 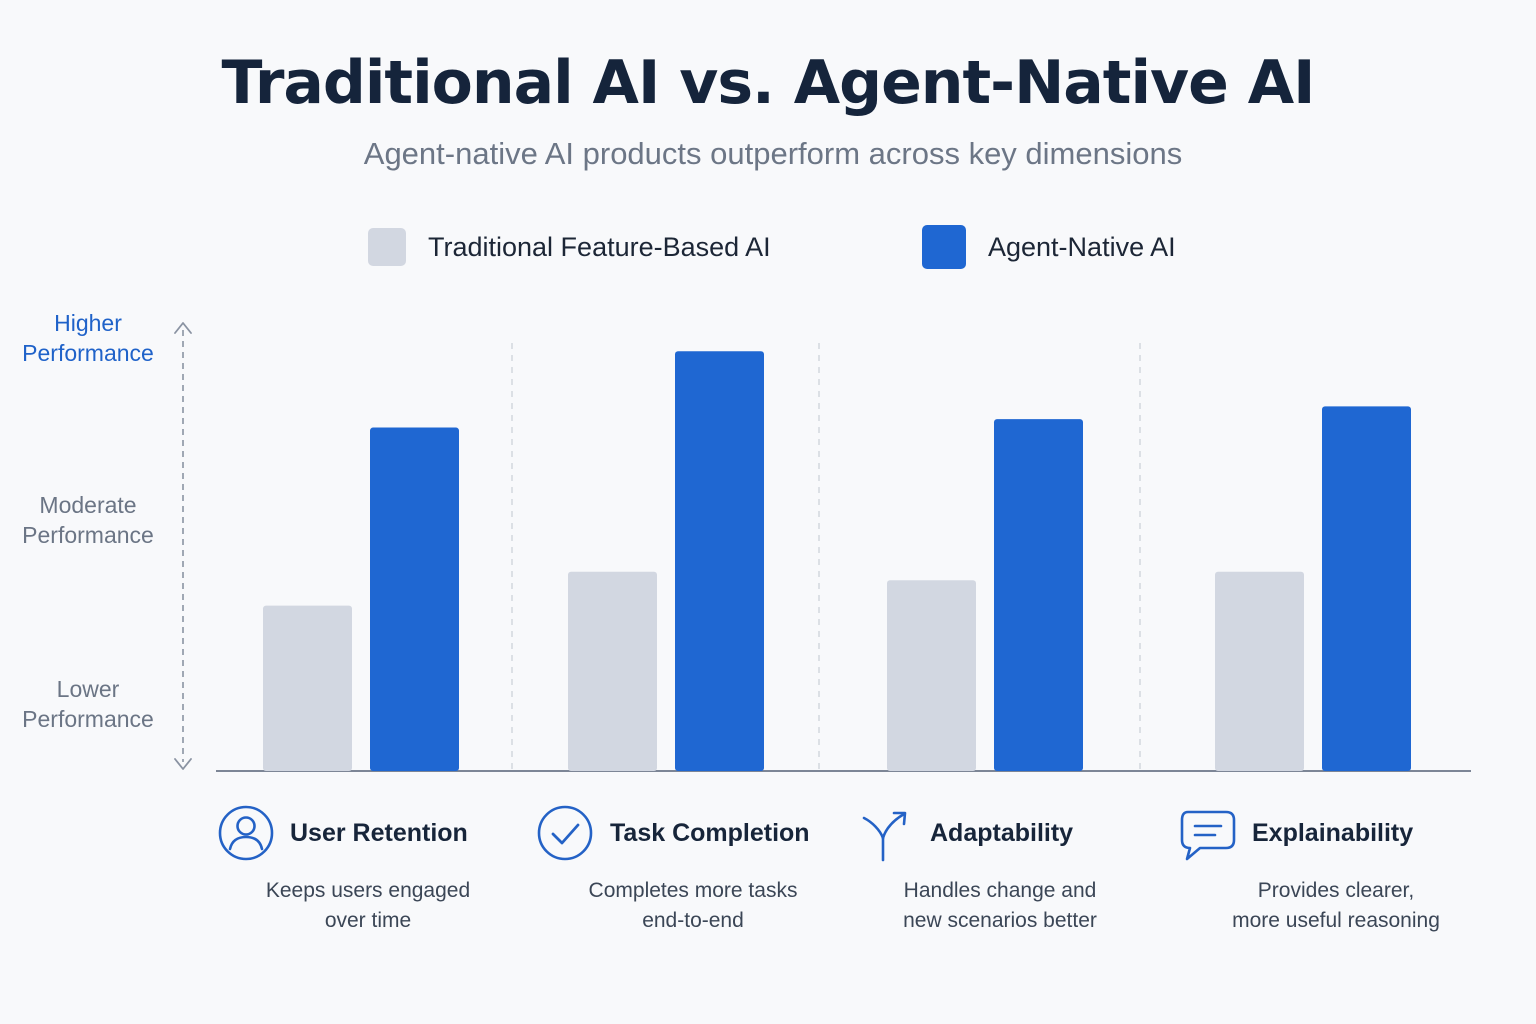 What do you see at coordinates (768, 83) in the screenshot?
I see `chart-title: Traditional AI vs. Agent-Native AI` at bounding box center [768, 83].